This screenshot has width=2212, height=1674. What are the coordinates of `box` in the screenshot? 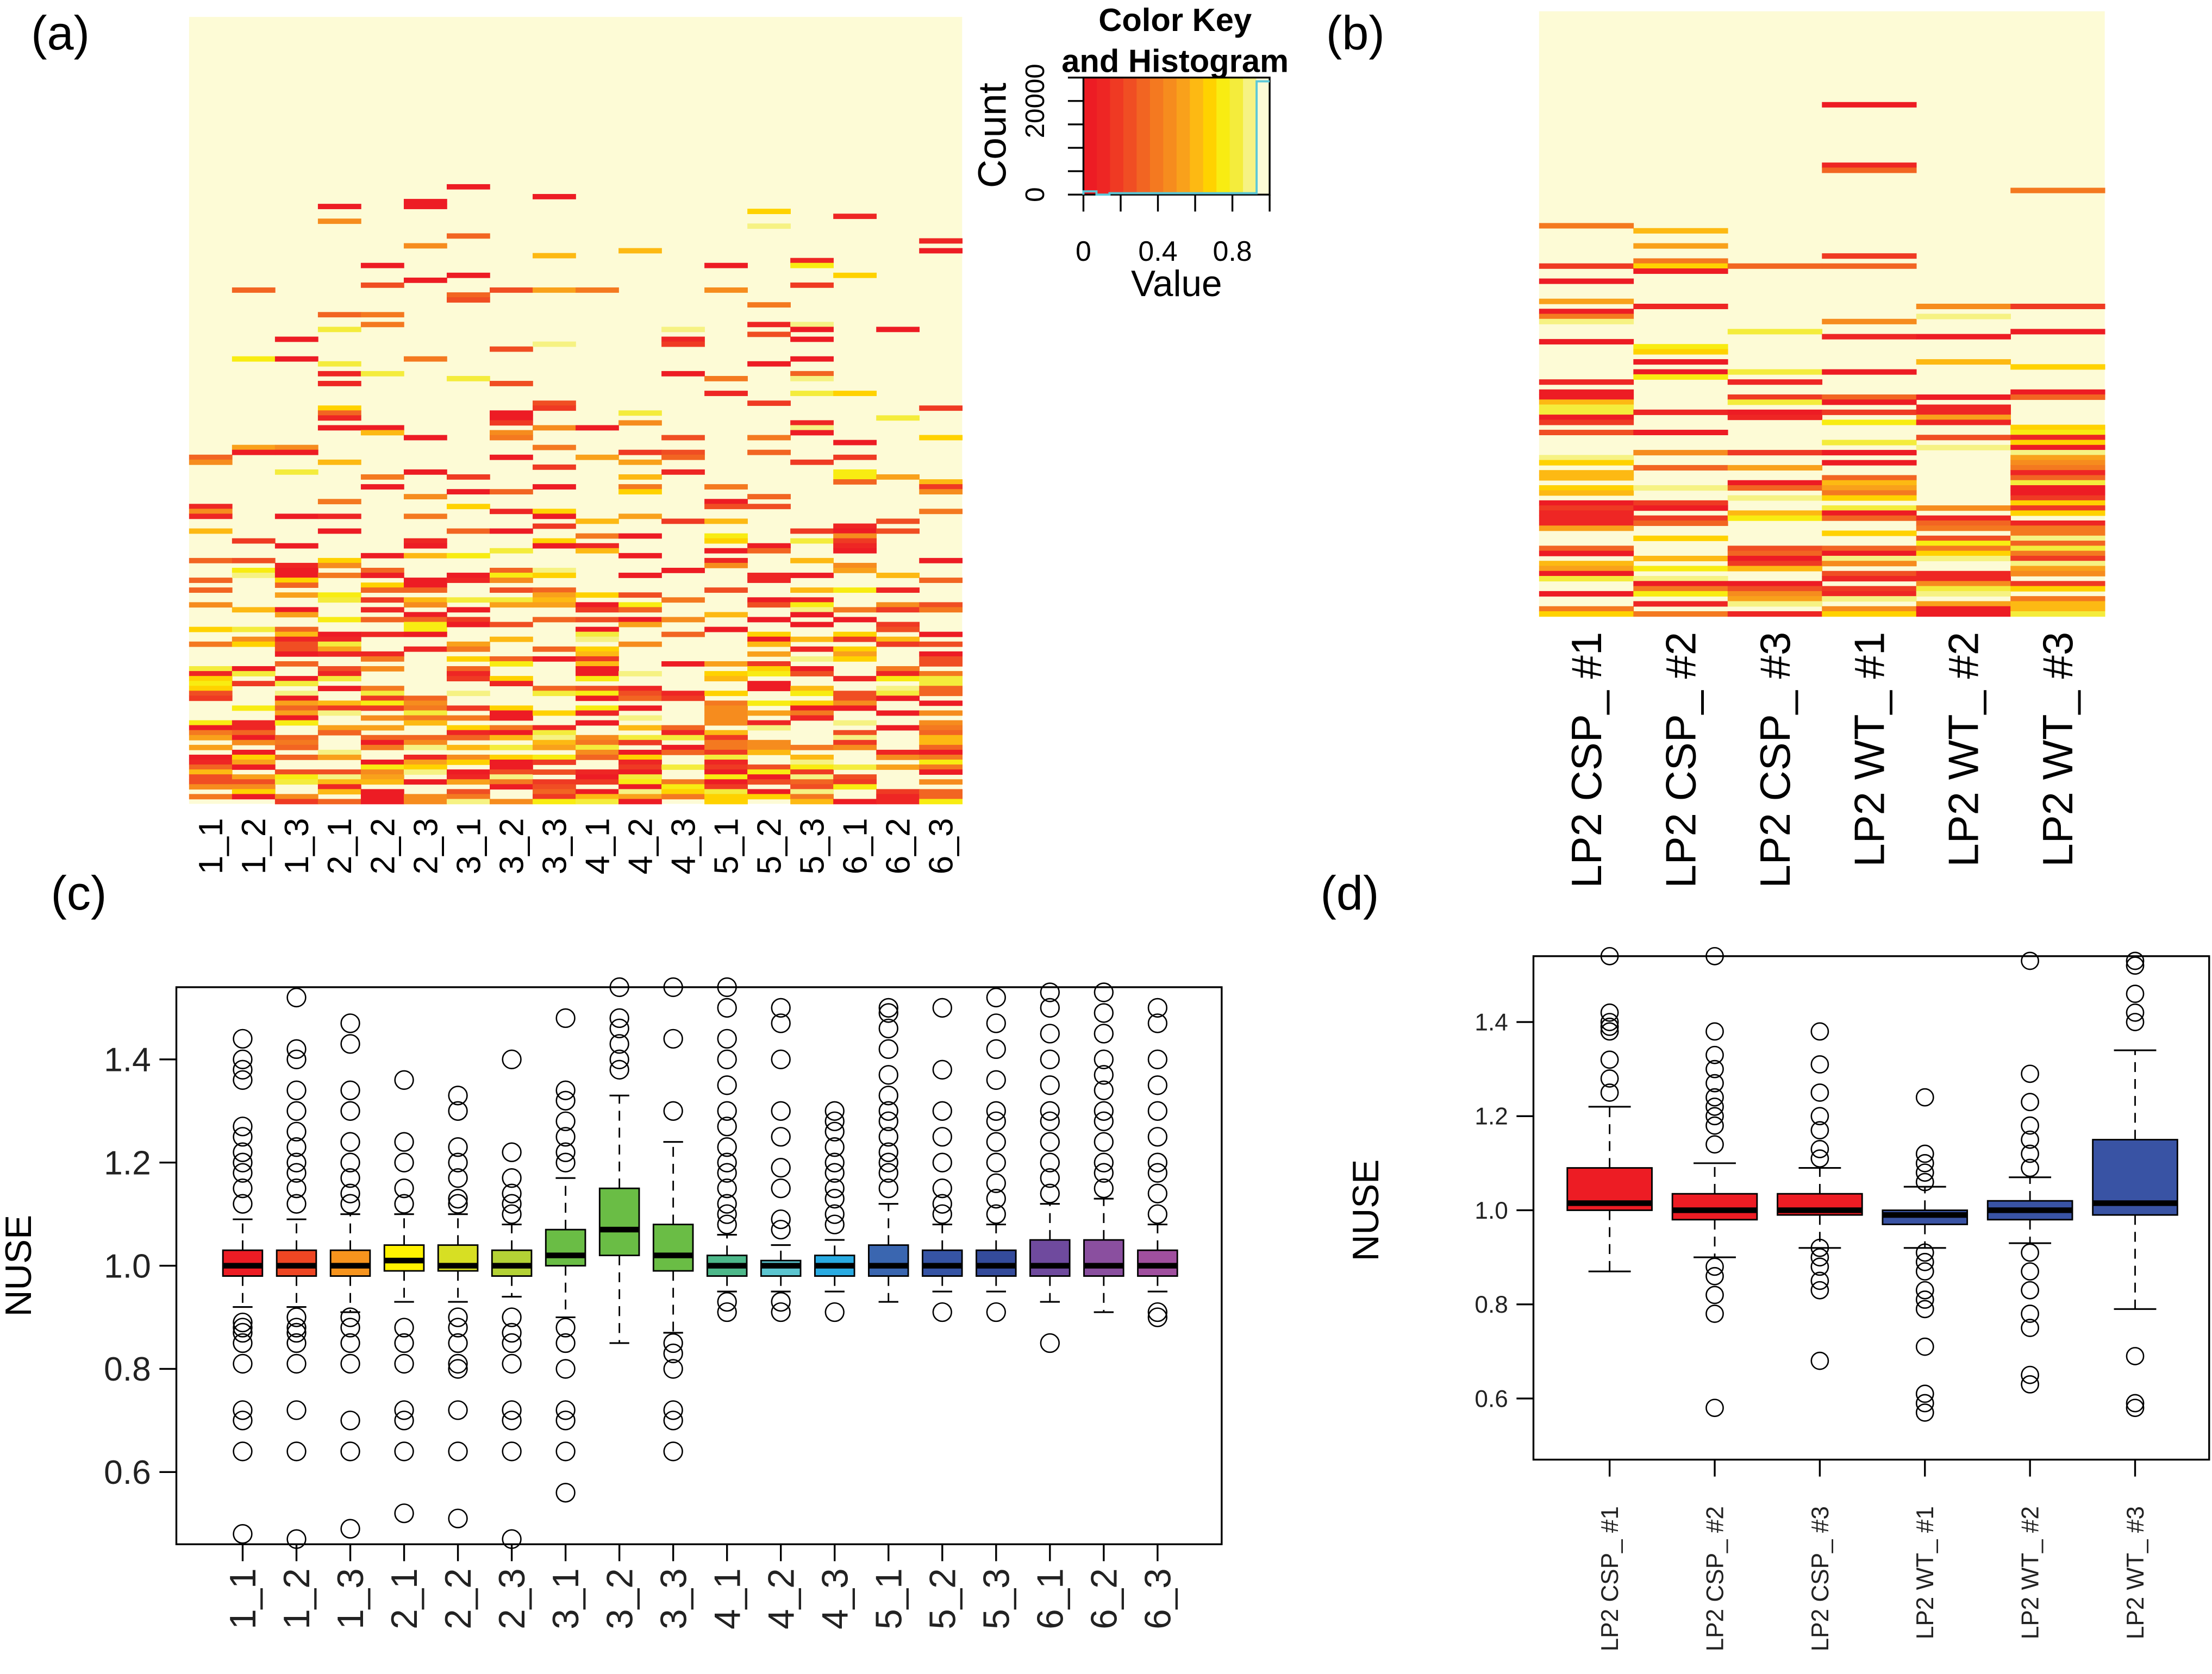 It's located at (1050, 1258).